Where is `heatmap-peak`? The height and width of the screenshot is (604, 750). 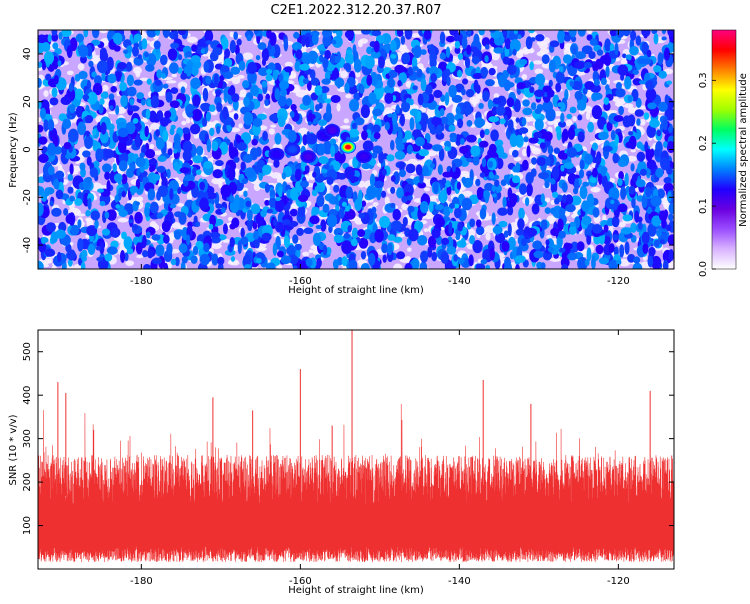
heatmap-peak is located at coordinates (276, 154).